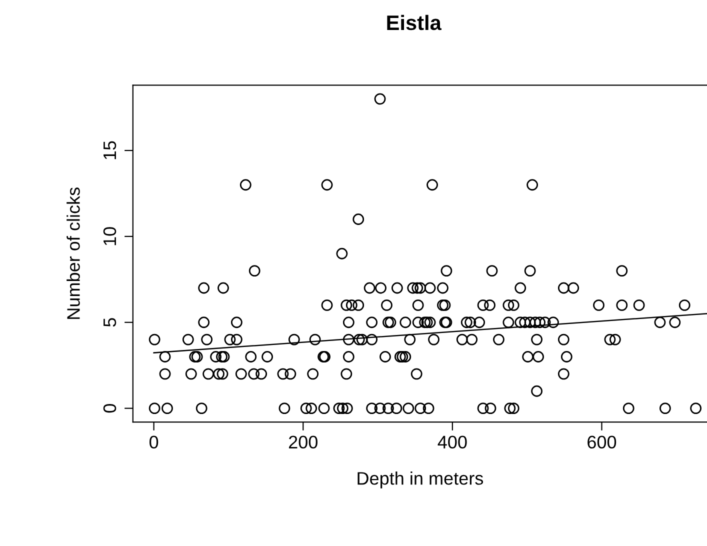  I want to click on x-tick-label: 600, so click(602, 442).